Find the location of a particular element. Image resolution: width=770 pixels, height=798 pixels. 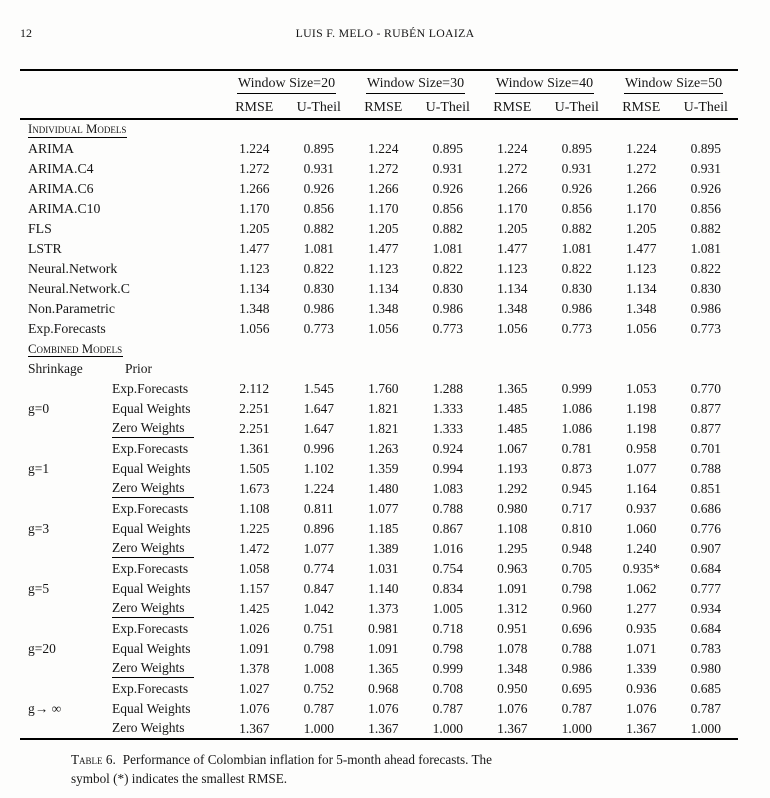

value-cell: 1.545 is located at coordinates (318, 388).